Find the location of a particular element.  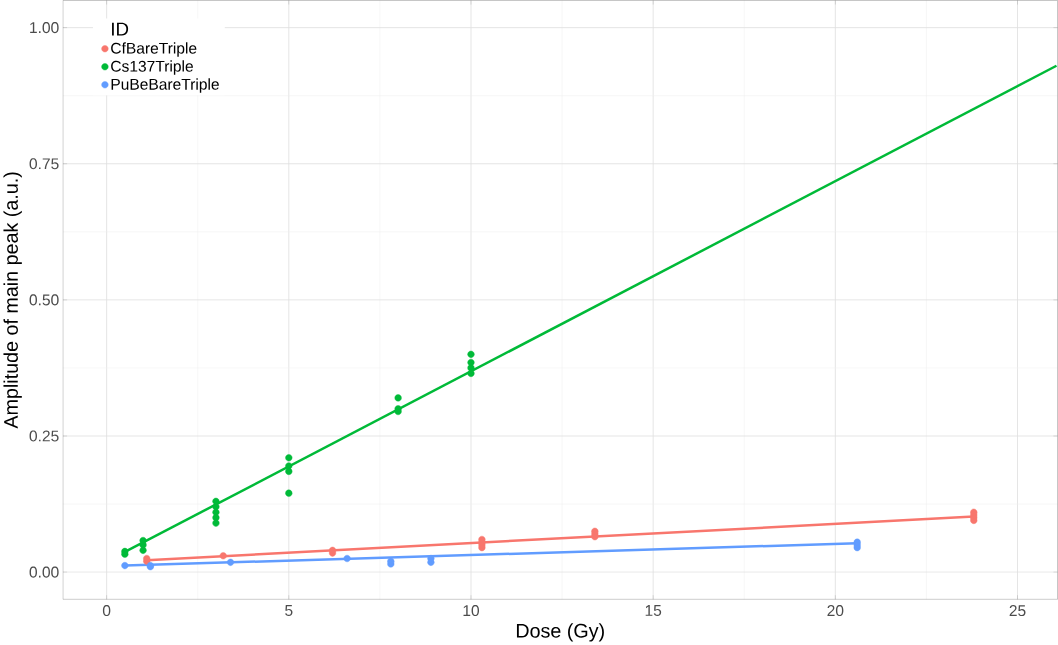

y-tick-label: 0.25 is located at coordinates (44, 436).